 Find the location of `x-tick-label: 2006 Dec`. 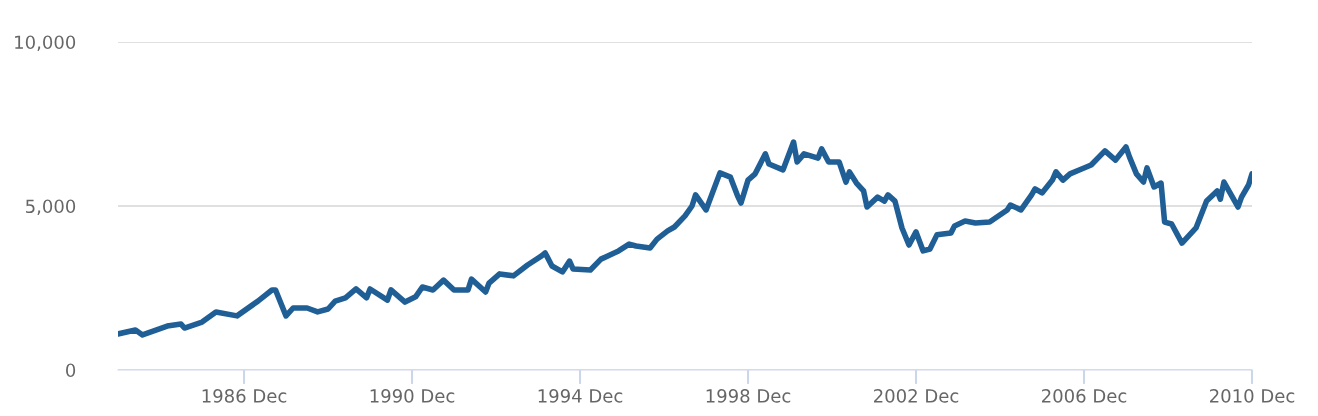

x-tick-label: 2006 Dec is located at coordinates (1084, 396).